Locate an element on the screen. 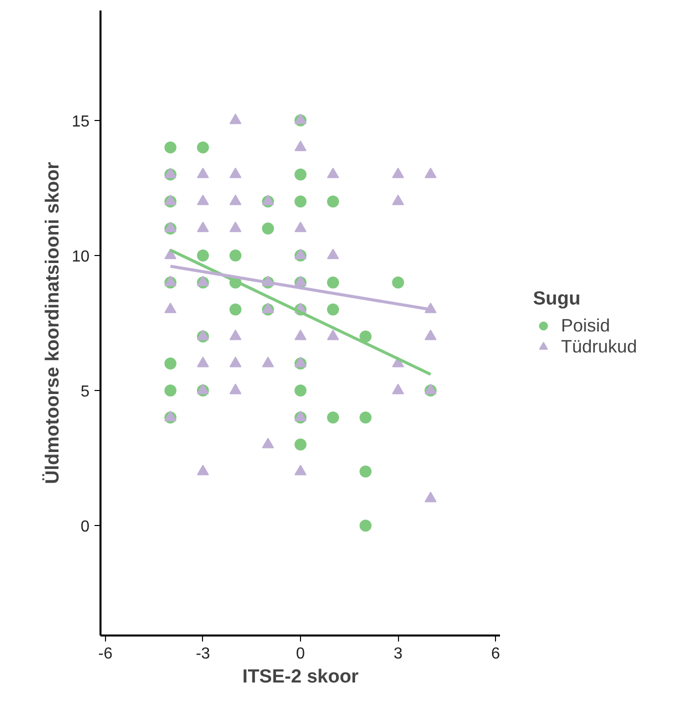  y-tick-label: 5 is located at coordinates (85, 392).